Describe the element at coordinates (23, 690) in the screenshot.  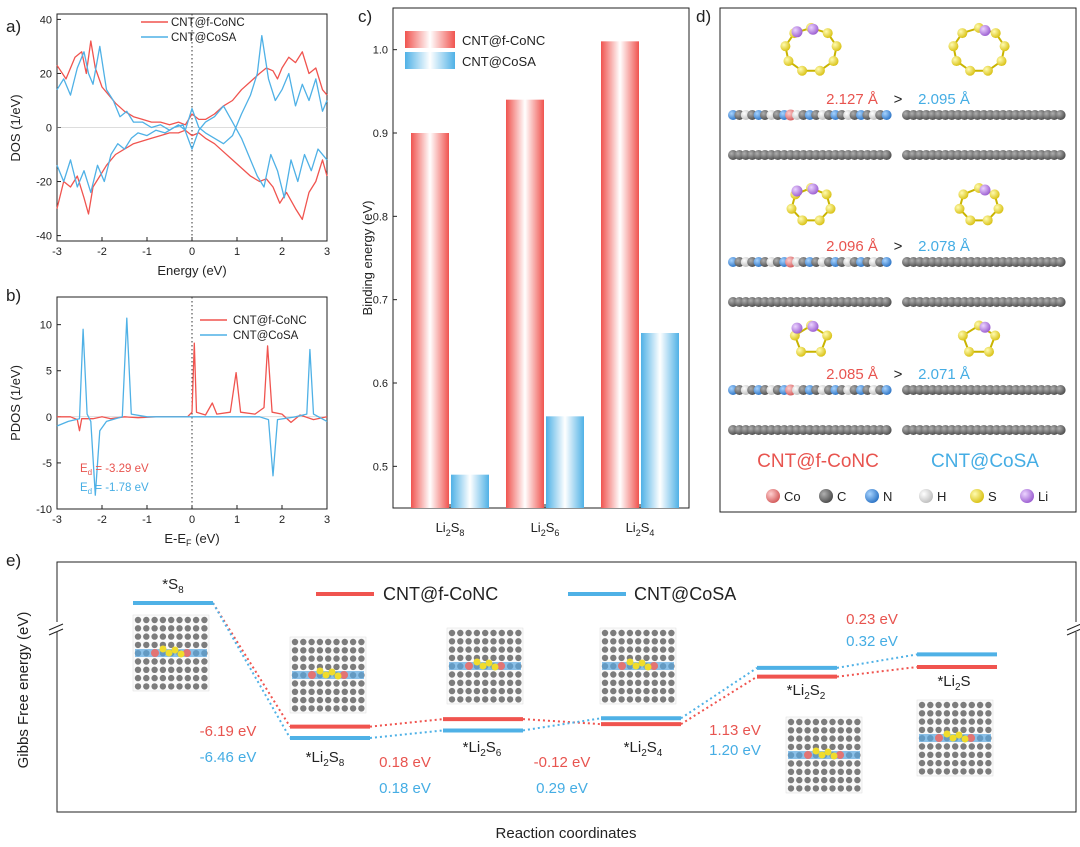
I see `gibbs-ylabel: Gibbs Free energy (eV)` at that location.